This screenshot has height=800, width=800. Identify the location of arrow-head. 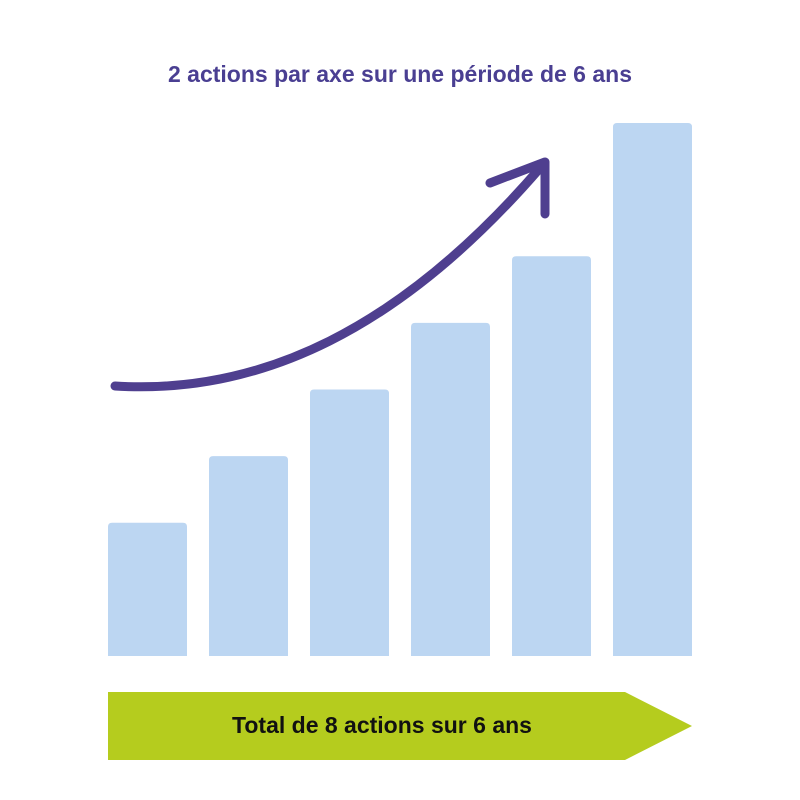
(517, 188).